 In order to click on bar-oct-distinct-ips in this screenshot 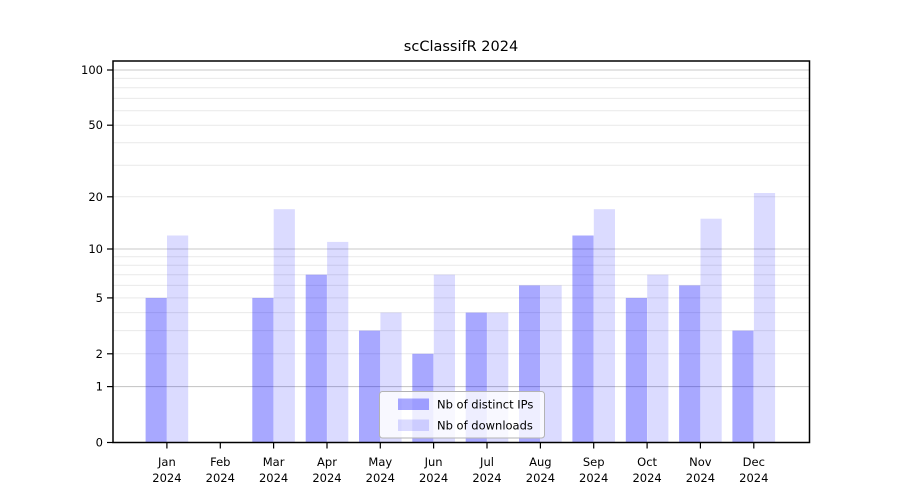, I will do `click(636, 370)`.